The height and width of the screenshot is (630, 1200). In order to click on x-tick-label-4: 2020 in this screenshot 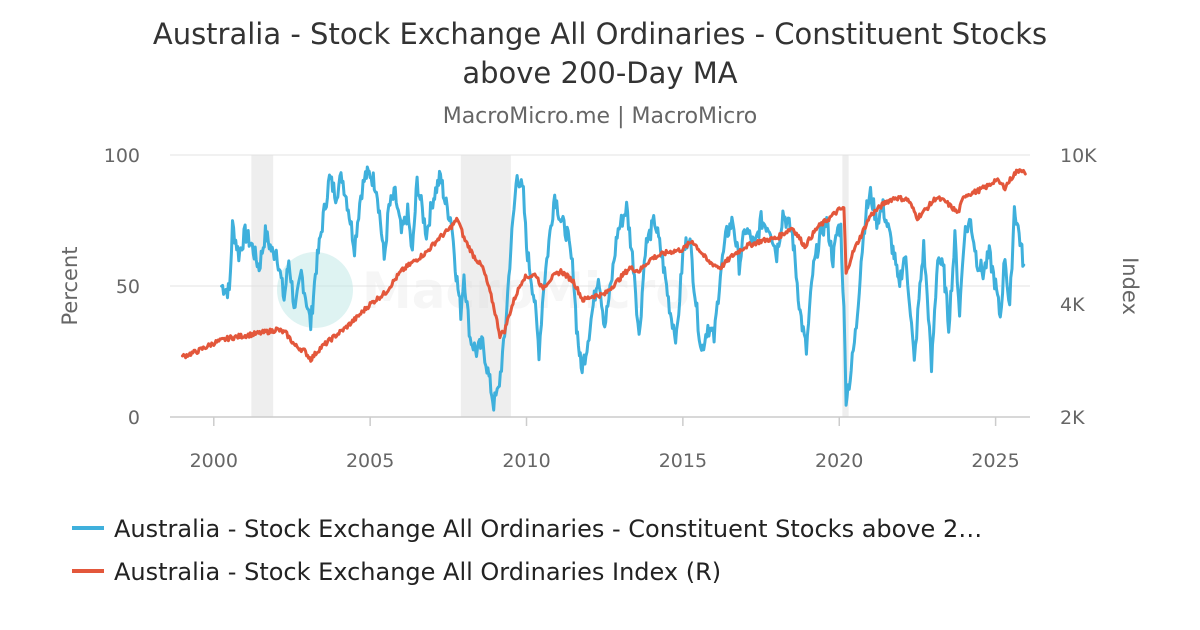, I will do `click(839, 461)`.